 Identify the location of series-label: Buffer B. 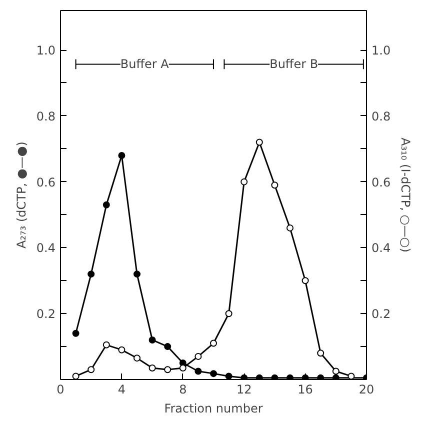
(294, 64).